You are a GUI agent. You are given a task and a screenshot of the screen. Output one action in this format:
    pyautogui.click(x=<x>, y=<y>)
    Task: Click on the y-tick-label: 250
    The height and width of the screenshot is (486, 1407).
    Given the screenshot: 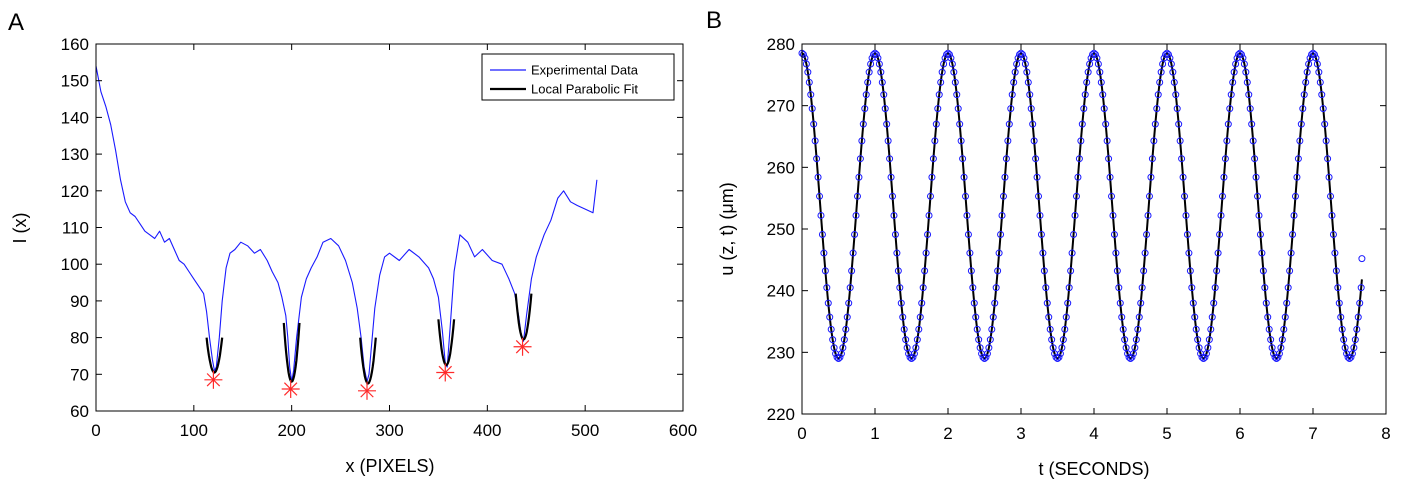 What is the action you would take?
    pyautogui.click(x=781, y=229)
    